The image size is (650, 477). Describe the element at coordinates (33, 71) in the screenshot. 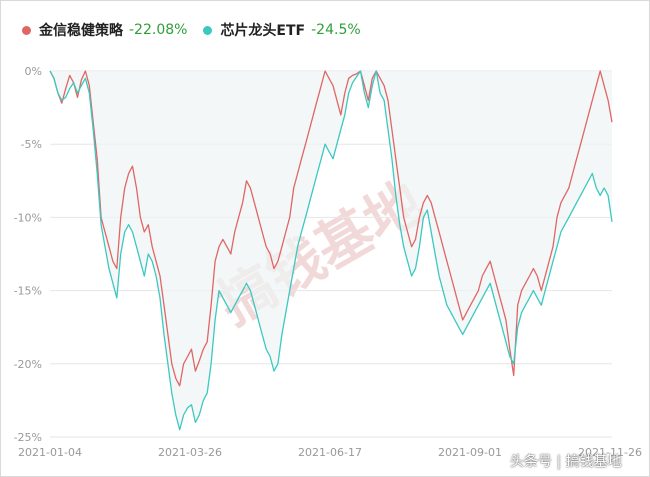

I see `y-tick-label: 0%` at that location.